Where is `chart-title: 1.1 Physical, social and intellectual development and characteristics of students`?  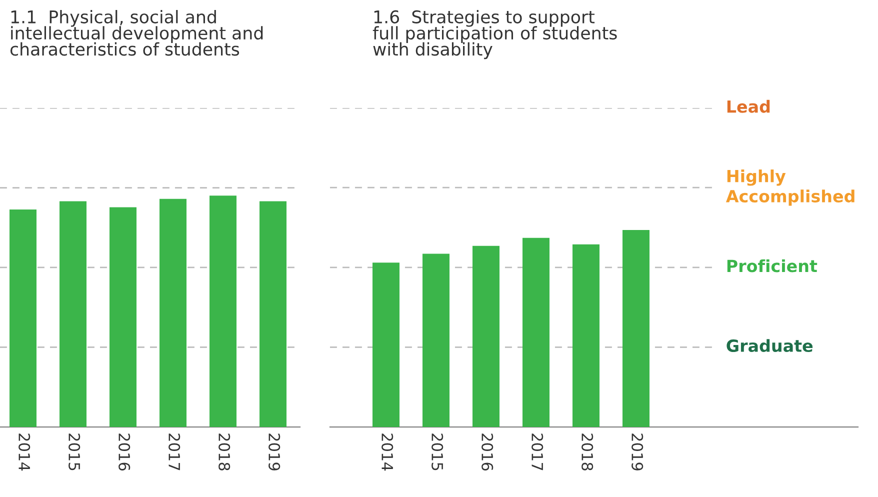
chart-title: 1.1 Physical, social and intellectual development and characteristics of students is located at coordinates (136, 33).